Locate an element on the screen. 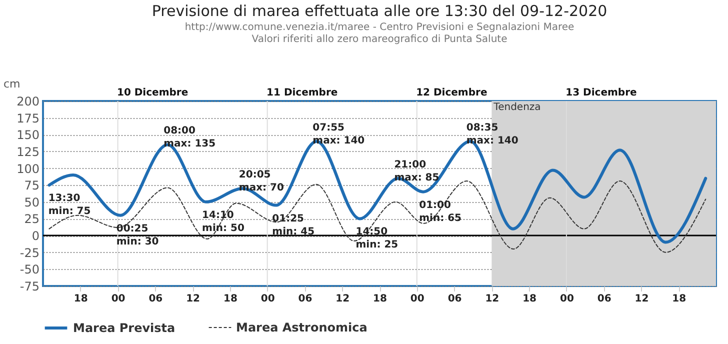 The height and width of the screenshot is (344, 728). annotation: 07:55 max: 140 is located at coordinates (338, 134).